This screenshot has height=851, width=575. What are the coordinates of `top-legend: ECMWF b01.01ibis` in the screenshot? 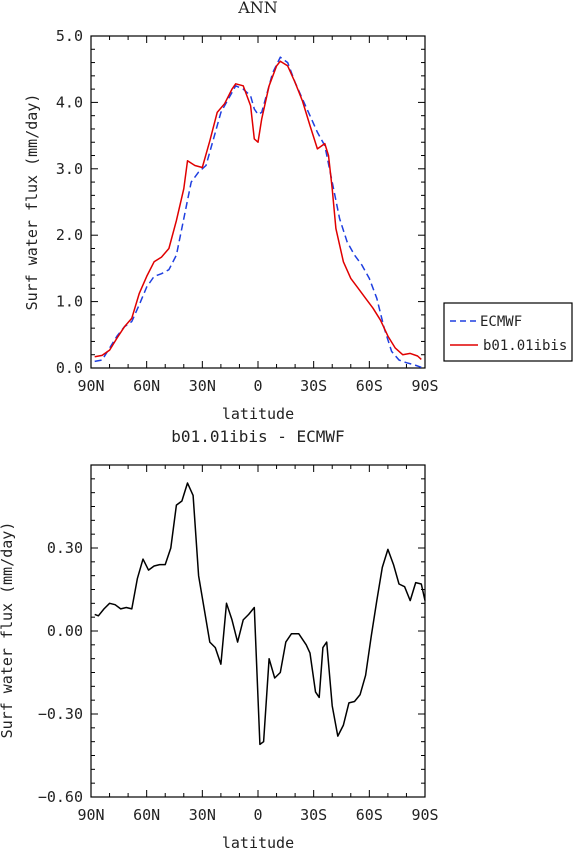 It's located at (508, 332).